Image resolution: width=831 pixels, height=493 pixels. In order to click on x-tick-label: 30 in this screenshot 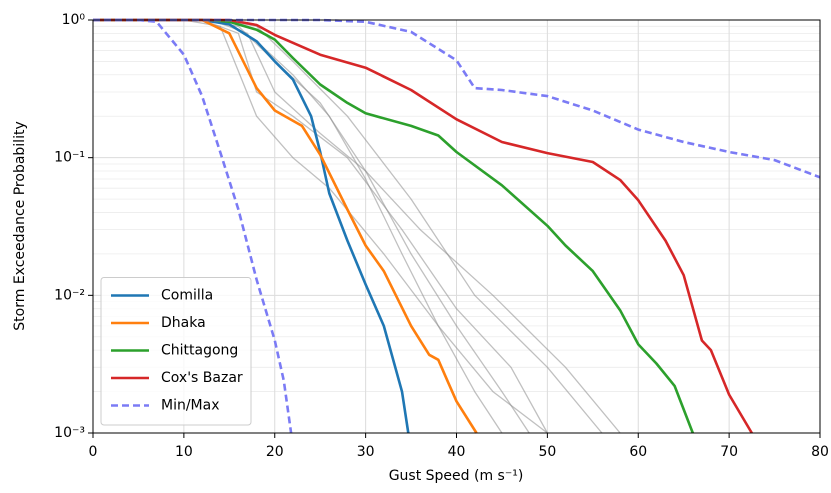, I will do `click(366, 452)`.